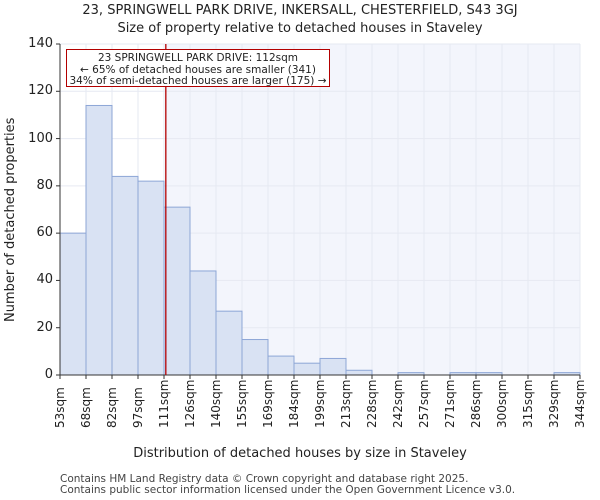 Image resolution: width=600 pixels, height=500 pixels. Describe the element at coordinates (424, 403) in the screenshot. I see `x-tick-label: 257sqm` at that location.